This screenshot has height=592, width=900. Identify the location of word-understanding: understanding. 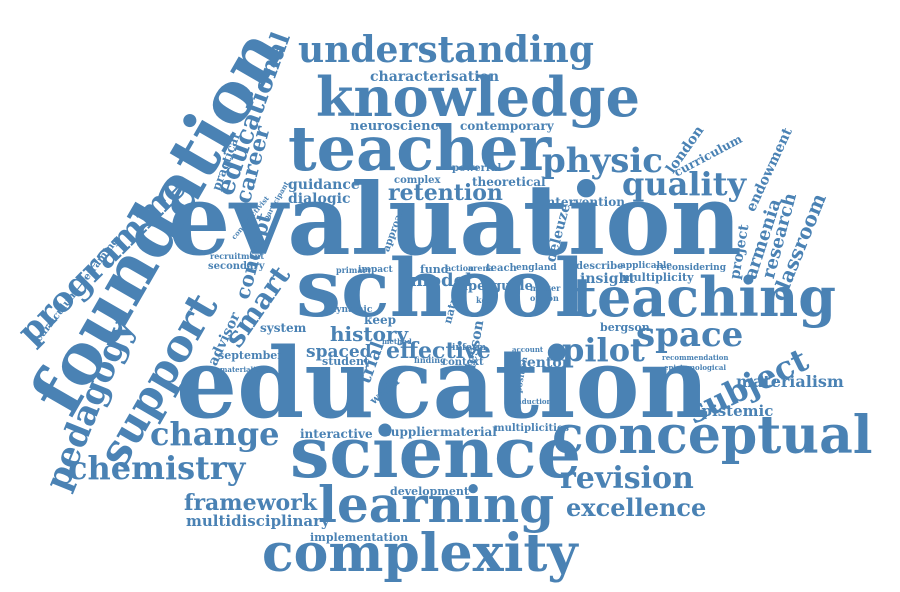
(446, 50).